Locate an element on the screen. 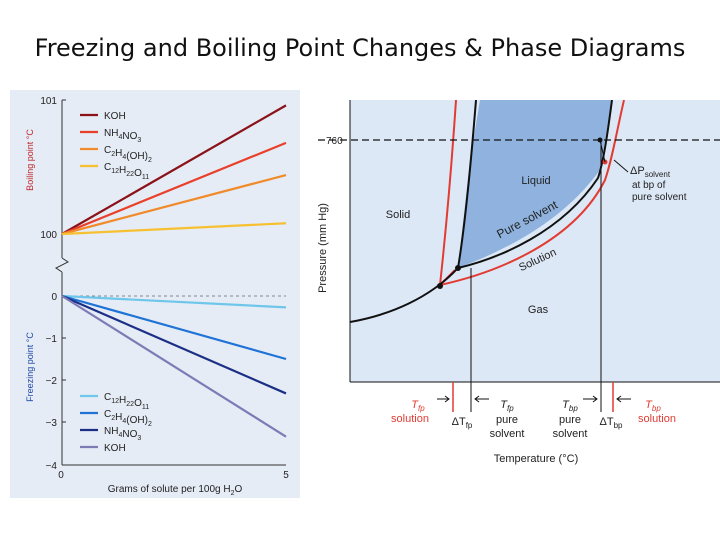 This screenshot has height=540, width=720. boiling-line-koh is located at coordinates (174, 169).